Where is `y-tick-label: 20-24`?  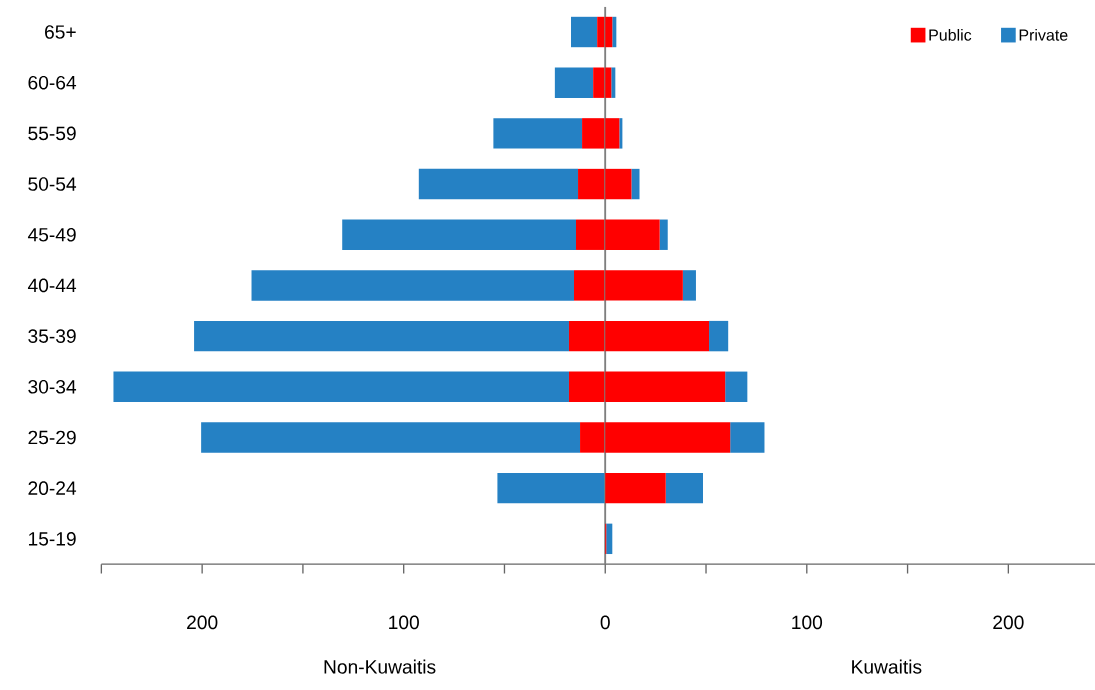 y-tick-label: 20-24 is located at coordinates (52, 488).